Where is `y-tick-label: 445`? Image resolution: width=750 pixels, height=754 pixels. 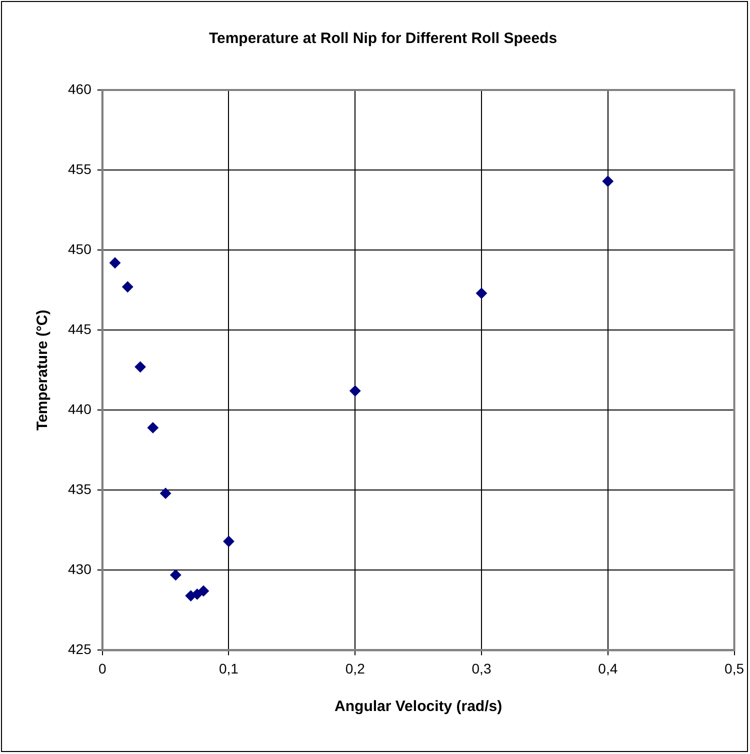 y-tick-label: 445 is located at coordinates (80, 328).